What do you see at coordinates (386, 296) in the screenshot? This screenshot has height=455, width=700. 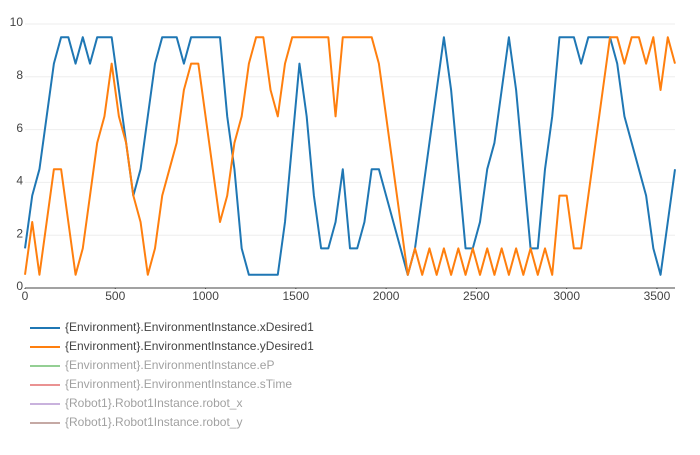 I see `x-tick-label: 2000` at bounding box center [386, 296].